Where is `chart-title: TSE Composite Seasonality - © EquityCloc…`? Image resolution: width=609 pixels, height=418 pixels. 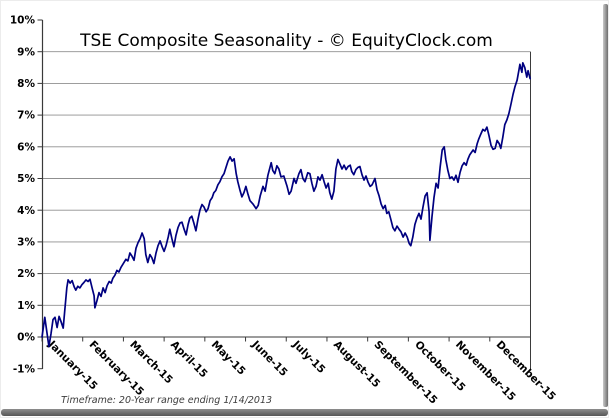
chart-title: TSE Composite Seasonality - © EquityCloc… is located at coordinates (286, 41).